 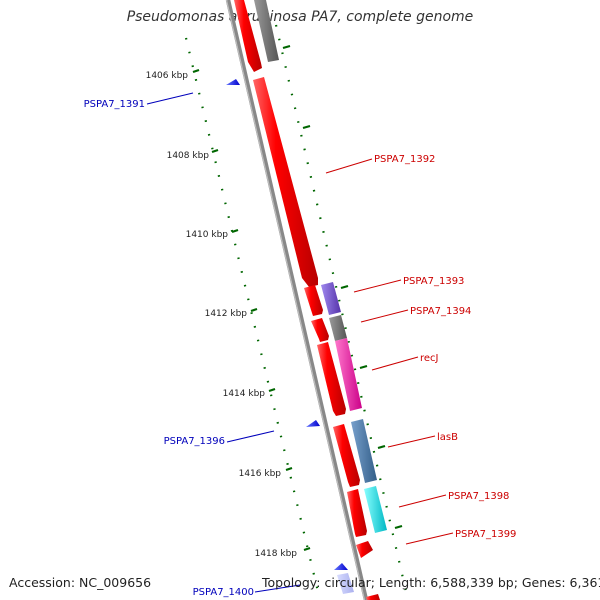 What do you see at coordinates (364, 451) in the screenshot?
I see `feature-steel-lasb` at bounding box center [364, 451].